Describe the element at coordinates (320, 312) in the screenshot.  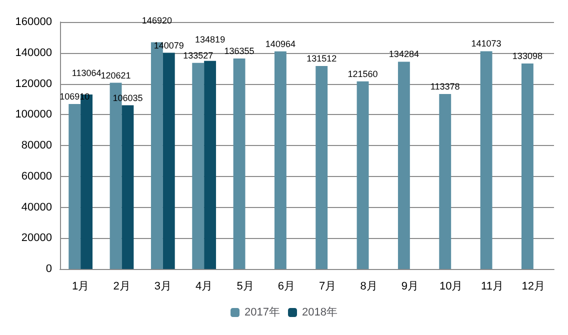
I see `legend-label: 2018年` at that location.